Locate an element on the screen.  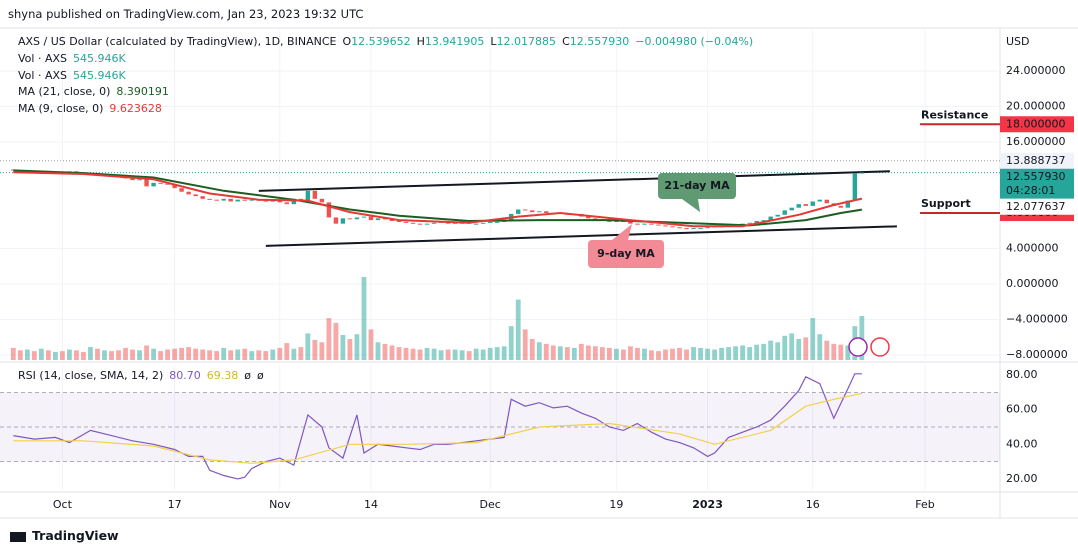
trendline is located at coordinates (581, 236).